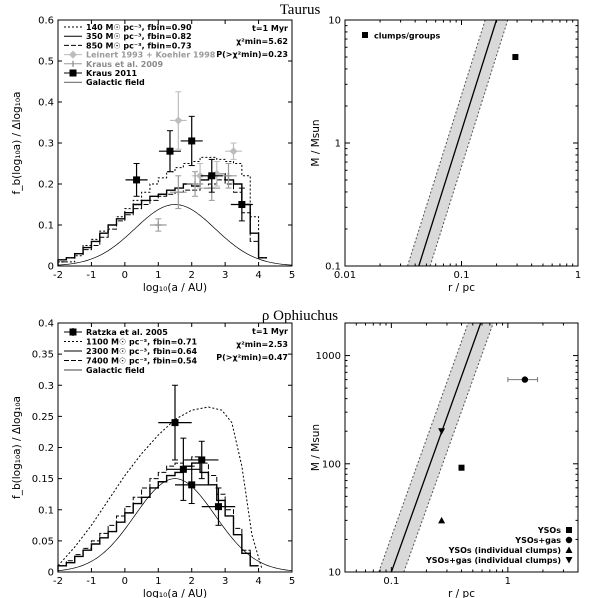 This screenshot has width=600, height=598. I want to click on oph-ytick-label: 0.15, so click(43, 479).